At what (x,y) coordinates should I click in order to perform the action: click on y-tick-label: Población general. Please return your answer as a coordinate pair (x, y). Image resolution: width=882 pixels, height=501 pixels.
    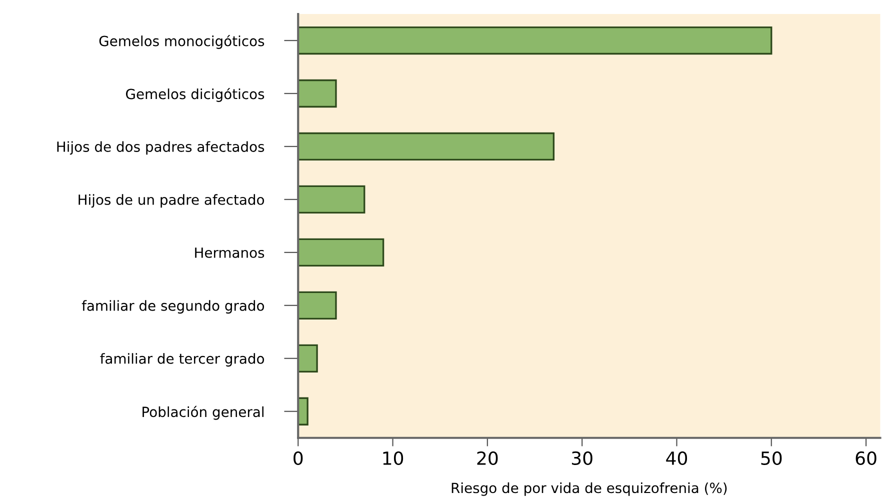
    Looking at the image, I should click on (203, 413).